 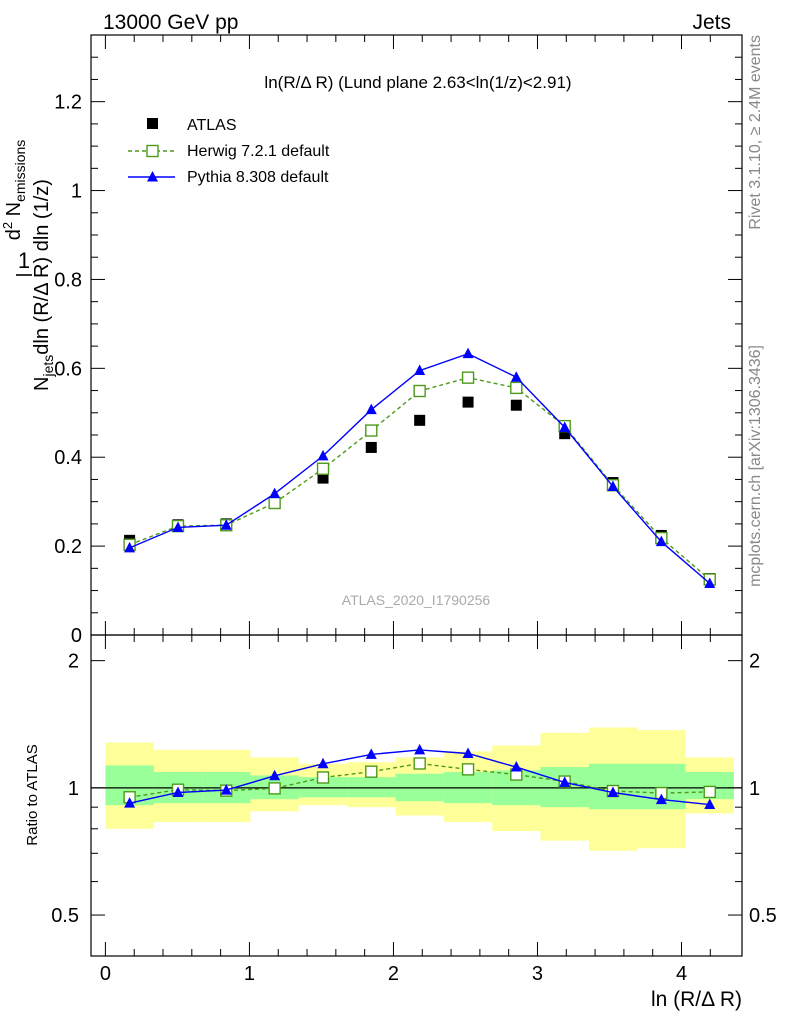 I want to click on svg-text: Njetsdln (R/Δ R) dln (1/z), so click(x=43, y=285).